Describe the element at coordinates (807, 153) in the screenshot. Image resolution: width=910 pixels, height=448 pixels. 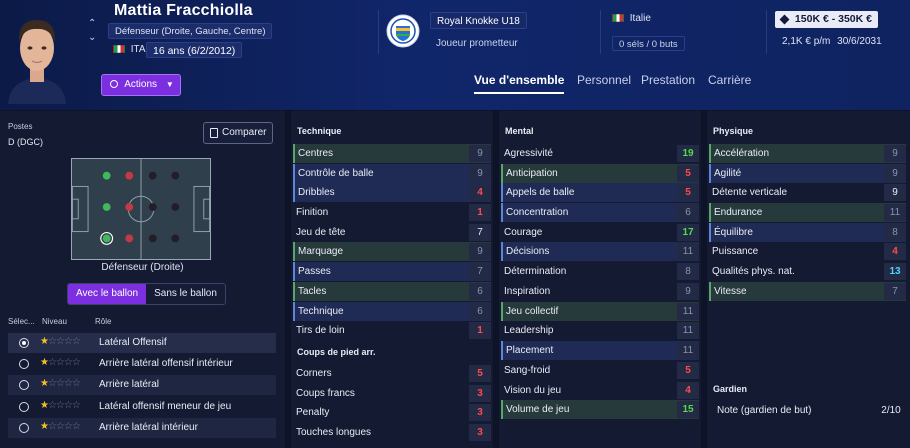
I see `attr-row: Accélération 9` at that location.